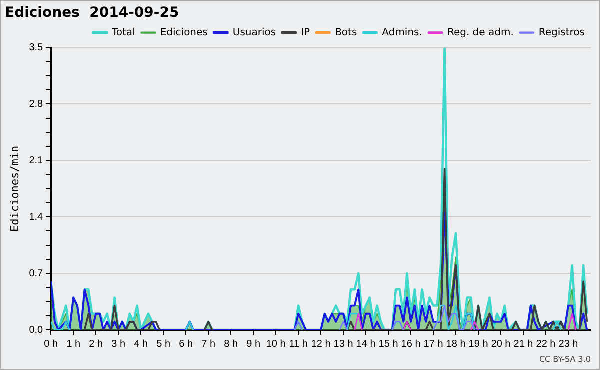 Image resolution: width=600 pixels, height=370 pixels. Describe the element at coordinates (501, 344) in the screenshot. I see `x-tick-label: 20 h` at that location.